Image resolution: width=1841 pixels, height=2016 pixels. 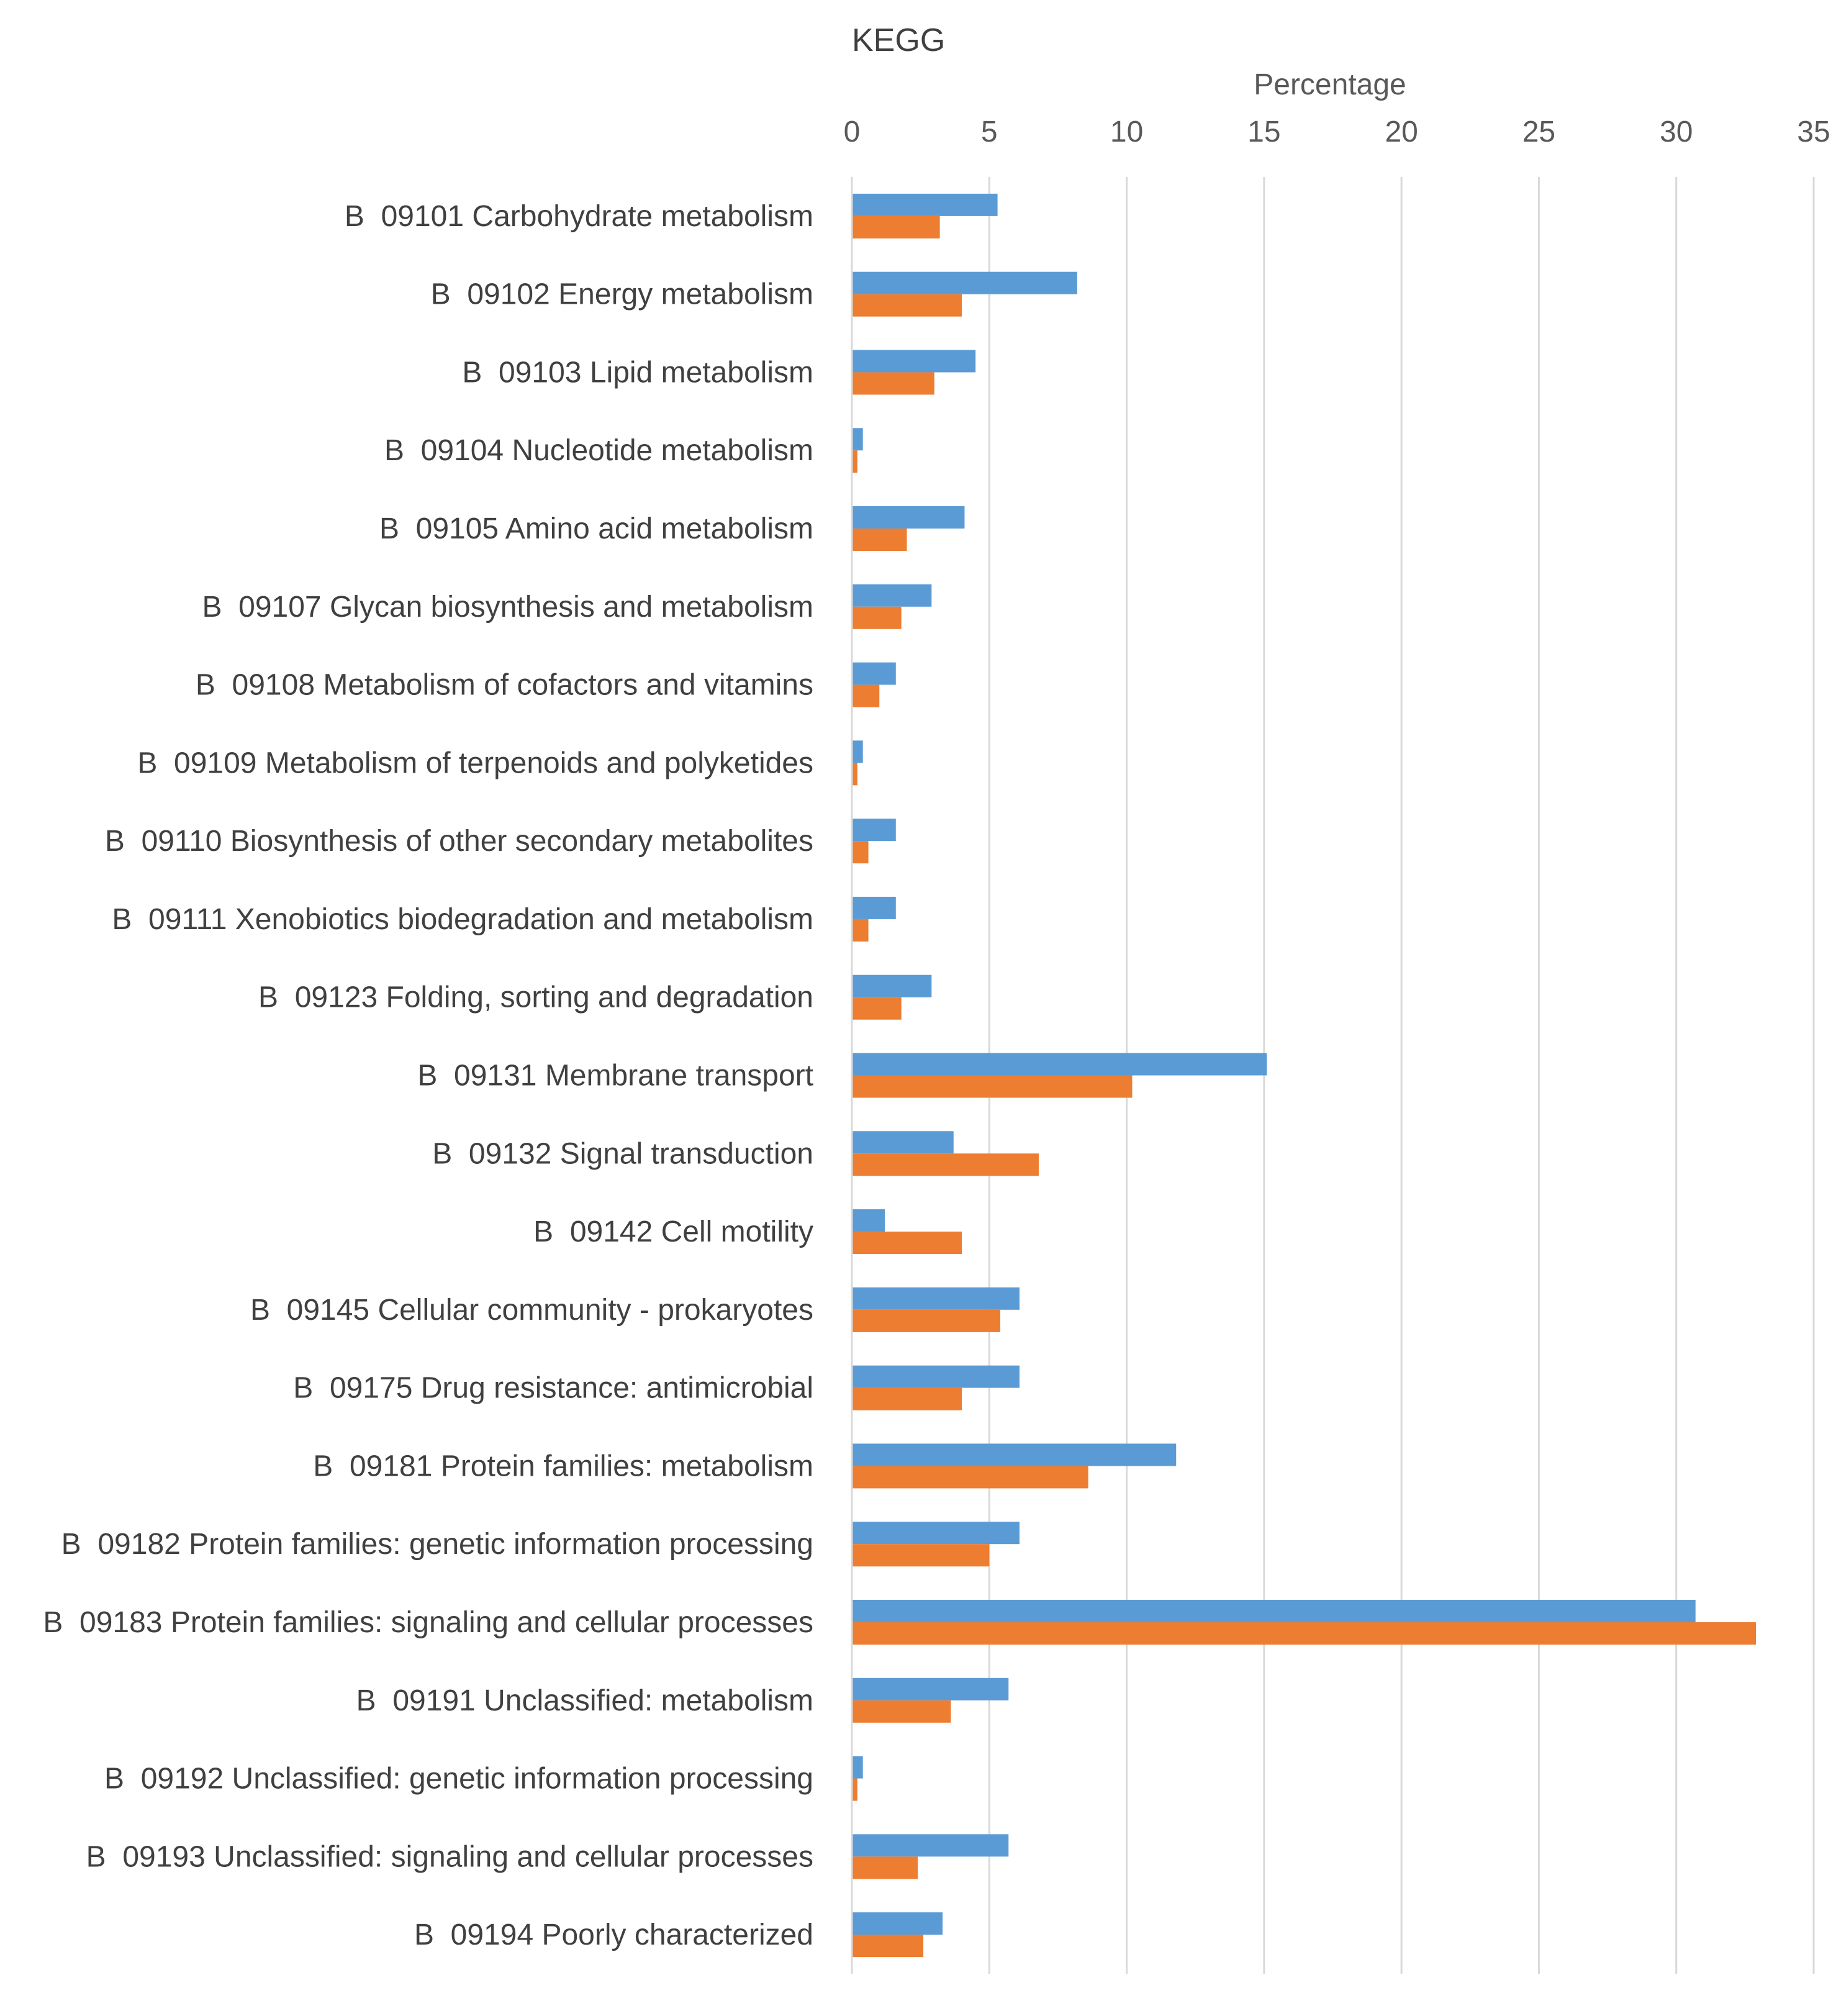 I want to click on category-label: B 09104 Nucleotide metabolism, so click(x=599, y=450).